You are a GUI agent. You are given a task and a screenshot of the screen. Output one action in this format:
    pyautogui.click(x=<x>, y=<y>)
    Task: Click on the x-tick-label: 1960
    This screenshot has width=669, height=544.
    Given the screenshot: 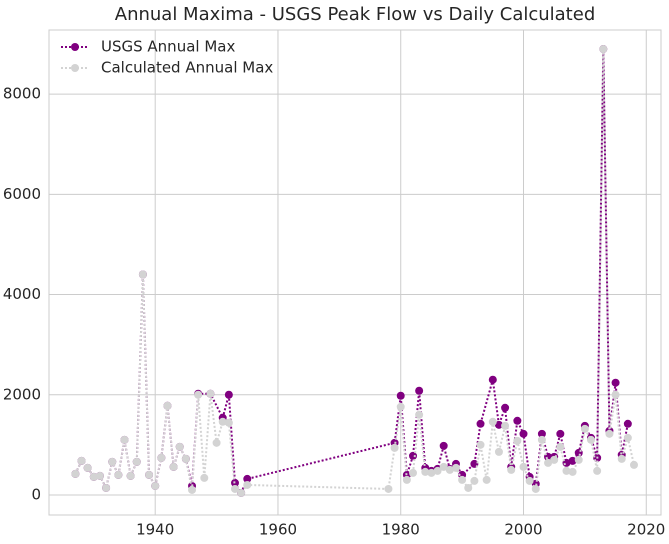 What is the action you would take?
    pyautogui.click(x=278, y=530)
    